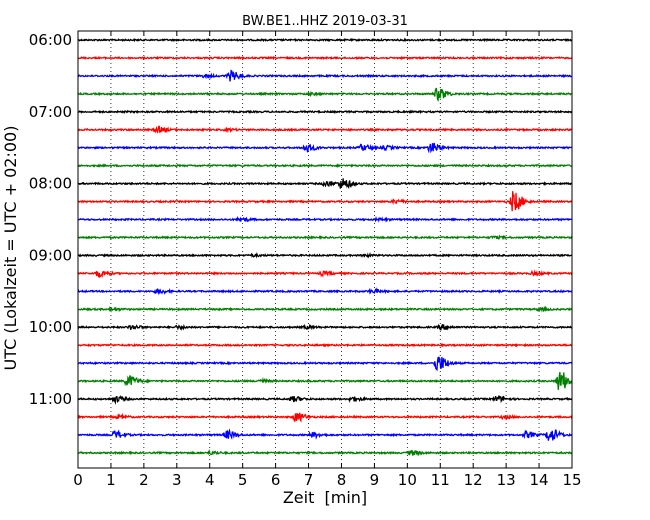 The image size is (650, 520). What do you see at coordinates (325, 497) in the screenshot?
I see `x-axis-label: Zeit [min]` at bounding box center [325, 497].